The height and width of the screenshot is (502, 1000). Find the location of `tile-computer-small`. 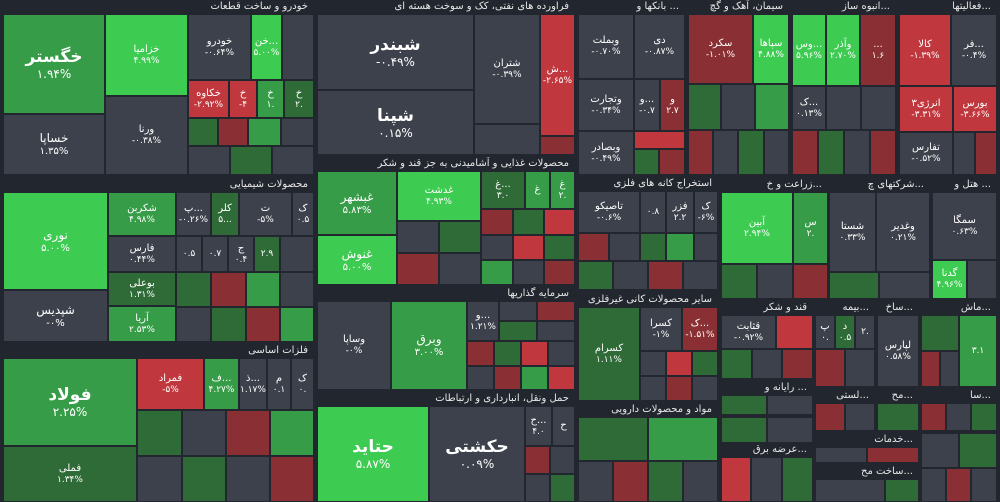

tile-computer-small is located at coordinates (790, 405).